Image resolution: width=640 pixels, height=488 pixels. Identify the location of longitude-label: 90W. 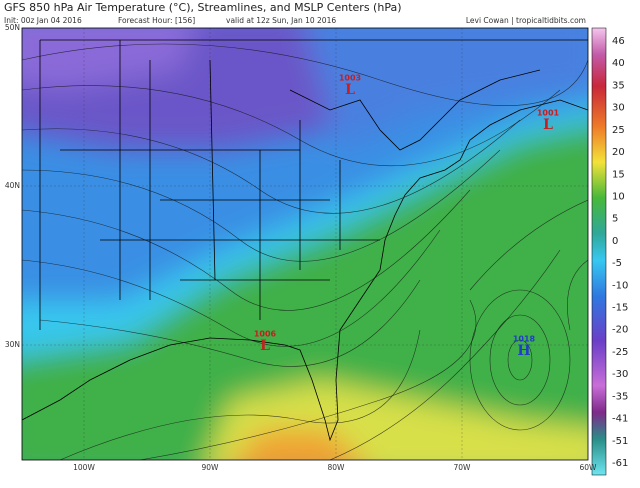
(211, 467).